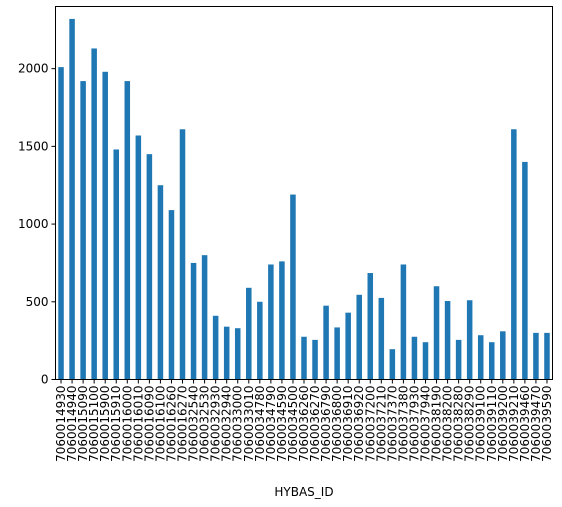  Describe the element at coordinates (437, 424) in the screenshot. I see `x-tick-label: 7060038190` at that location.